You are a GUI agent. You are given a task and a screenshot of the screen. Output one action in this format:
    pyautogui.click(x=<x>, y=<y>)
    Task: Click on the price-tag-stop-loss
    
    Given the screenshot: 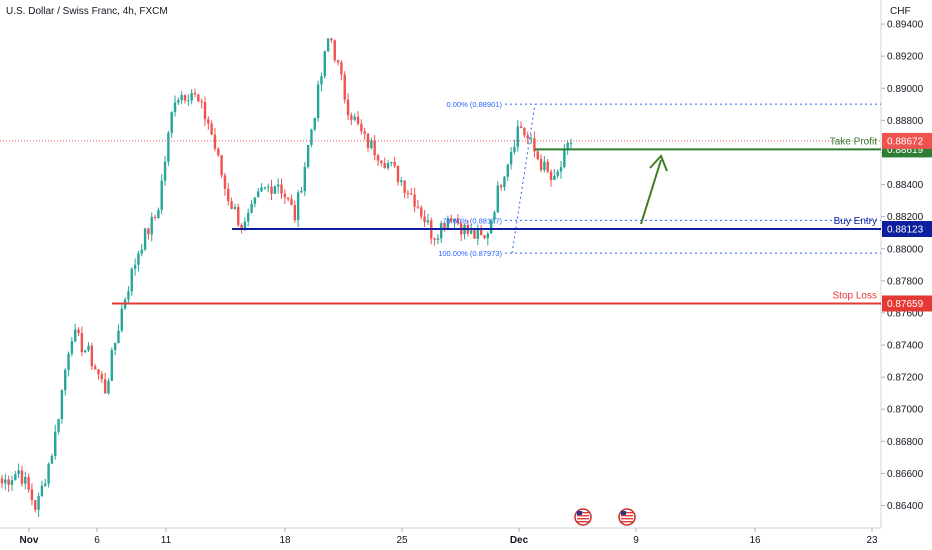 What is the action you would take?
    pyautogui.click(x=907, y=303)
    